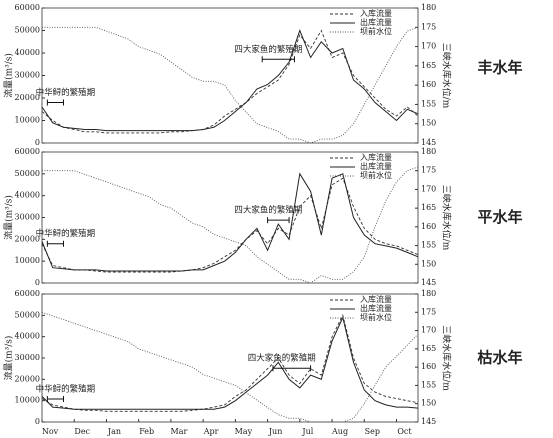 This screenshot has height=438, width=553. I want to click on x-tick-label: Feb, so click(146, 431).